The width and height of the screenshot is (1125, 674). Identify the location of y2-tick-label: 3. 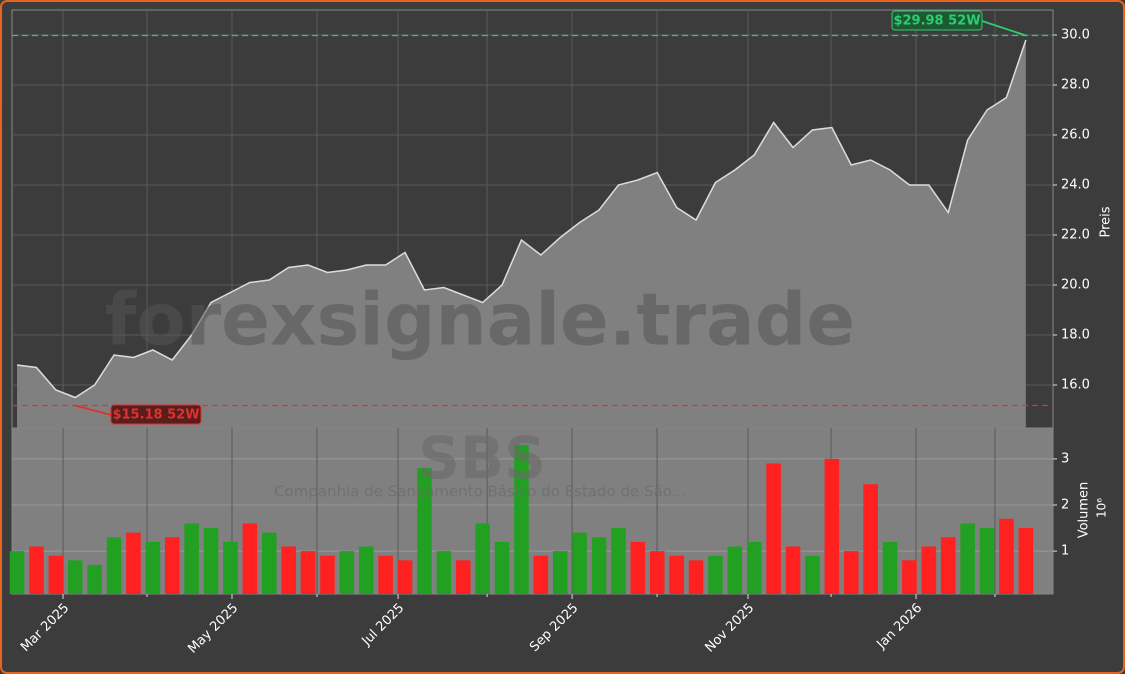
(1065, 458).